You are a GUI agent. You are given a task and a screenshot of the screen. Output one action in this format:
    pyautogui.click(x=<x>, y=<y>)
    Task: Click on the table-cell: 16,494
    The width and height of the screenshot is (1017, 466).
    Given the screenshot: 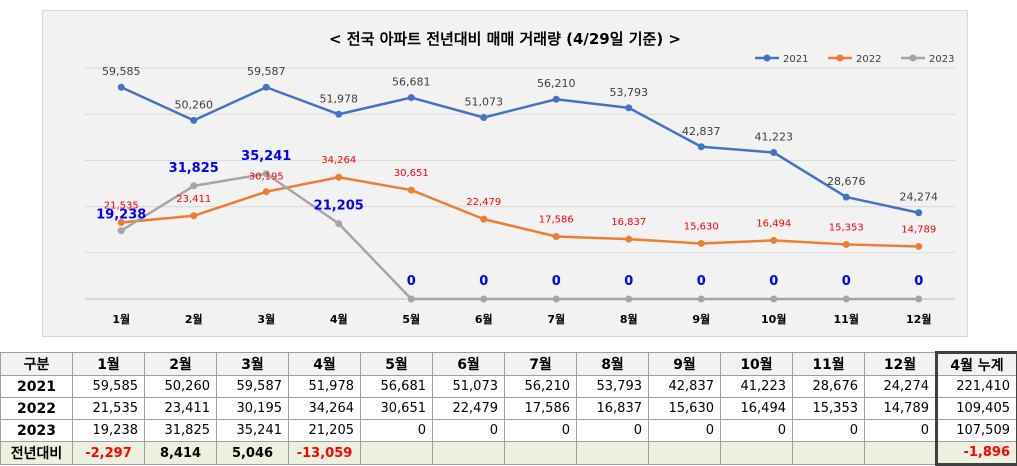 What is the action you would take?
    pyautogui.click(x=757, y=409)
    